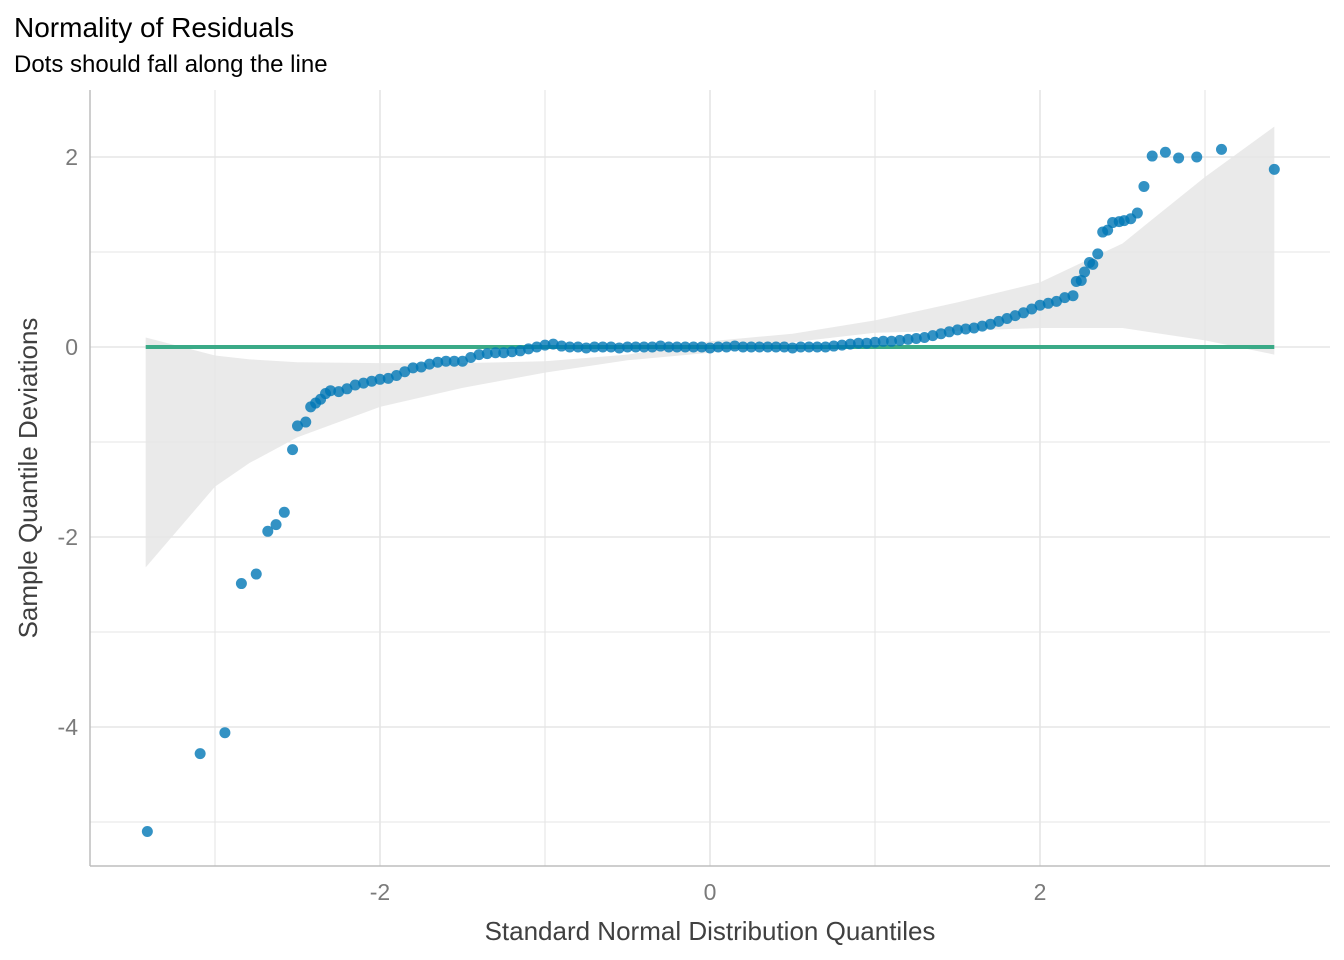  I want to click on x-tick-label: -2, so click(380, 892).